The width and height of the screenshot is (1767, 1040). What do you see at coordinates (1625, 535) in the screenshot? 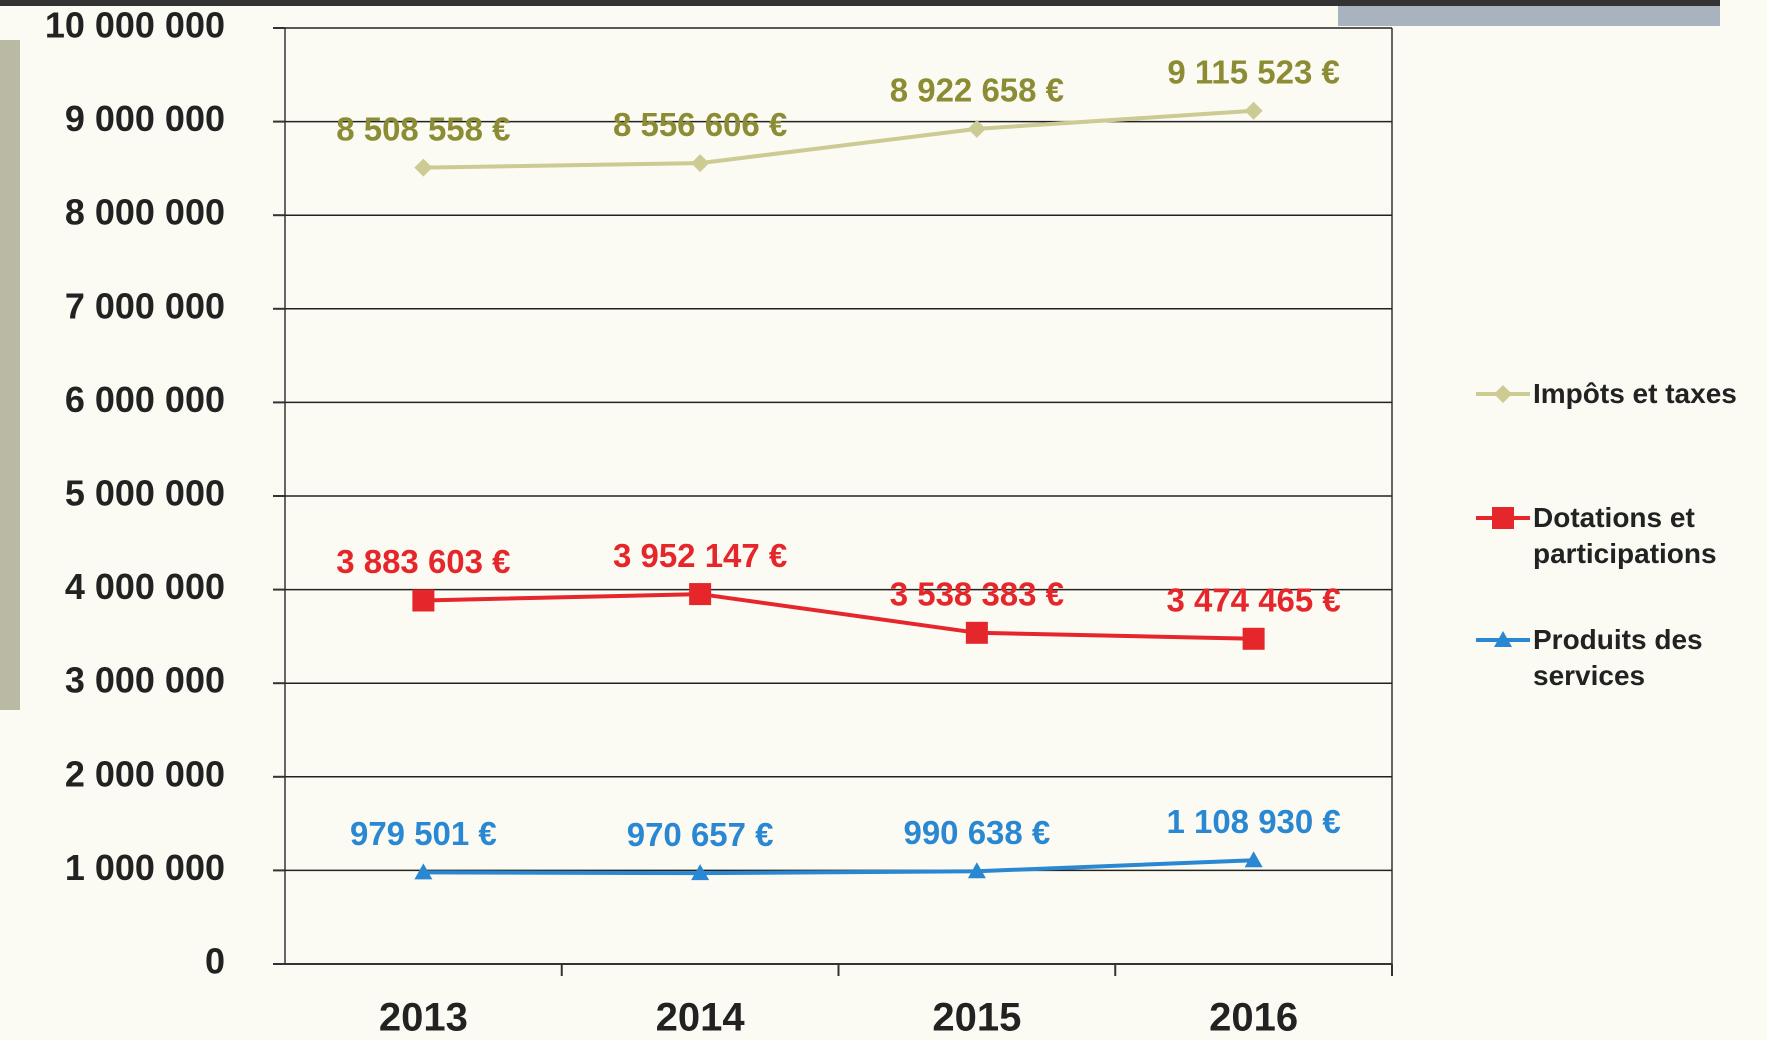
I see `legend-label: Dotations et participations` at bounding box center [1625, 535].